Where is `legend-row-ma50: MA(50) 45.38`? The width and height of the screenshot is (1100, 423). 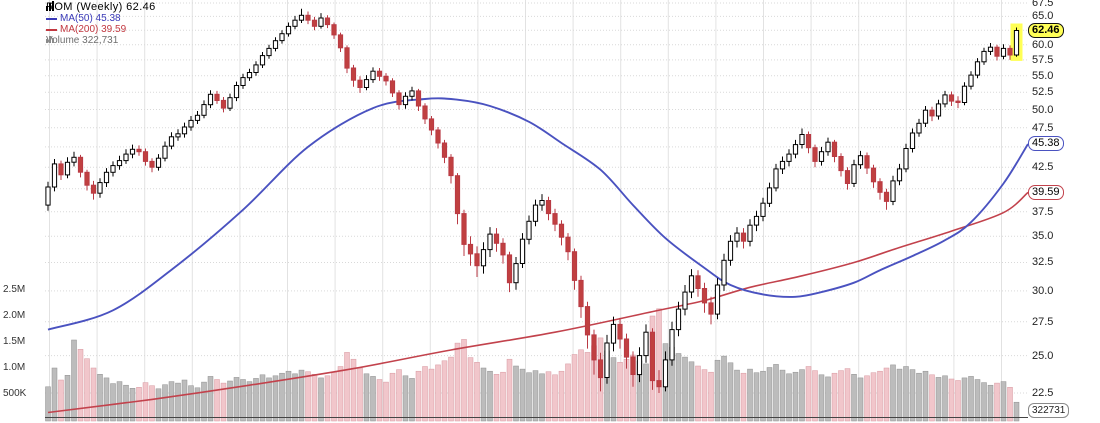
legend-row-ma50: MA(50) 45.38 is located at coordinates (83, 18).